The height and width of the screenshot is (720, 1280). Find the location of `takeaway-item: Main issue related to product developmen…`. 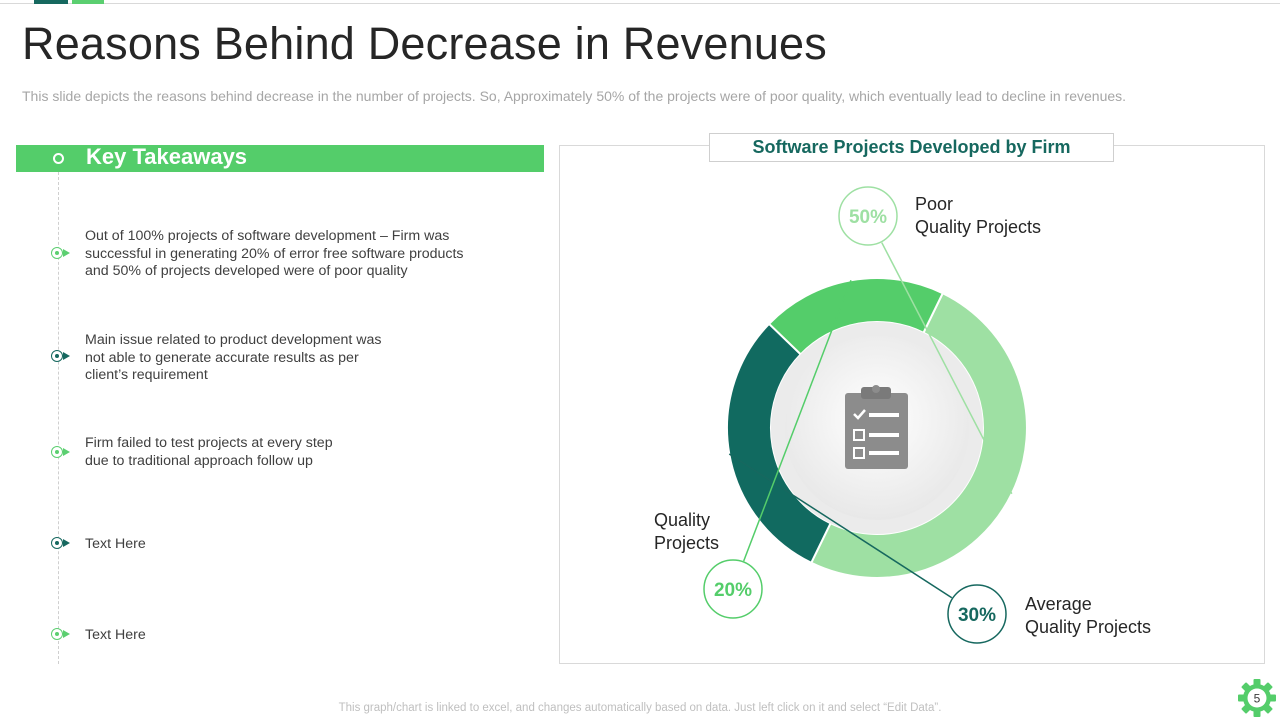

takeaway-item: Main issue related to product developmen… is located at coordinates (233, 358).